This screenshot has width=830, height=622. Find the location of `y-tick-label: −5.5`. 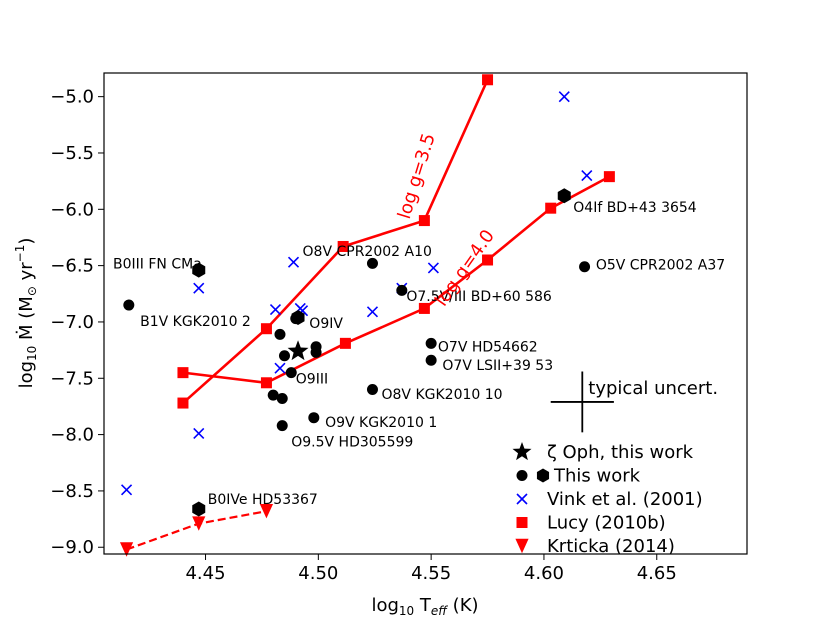

y-tick-label: −5.5 is located at coordinates (72, 153).